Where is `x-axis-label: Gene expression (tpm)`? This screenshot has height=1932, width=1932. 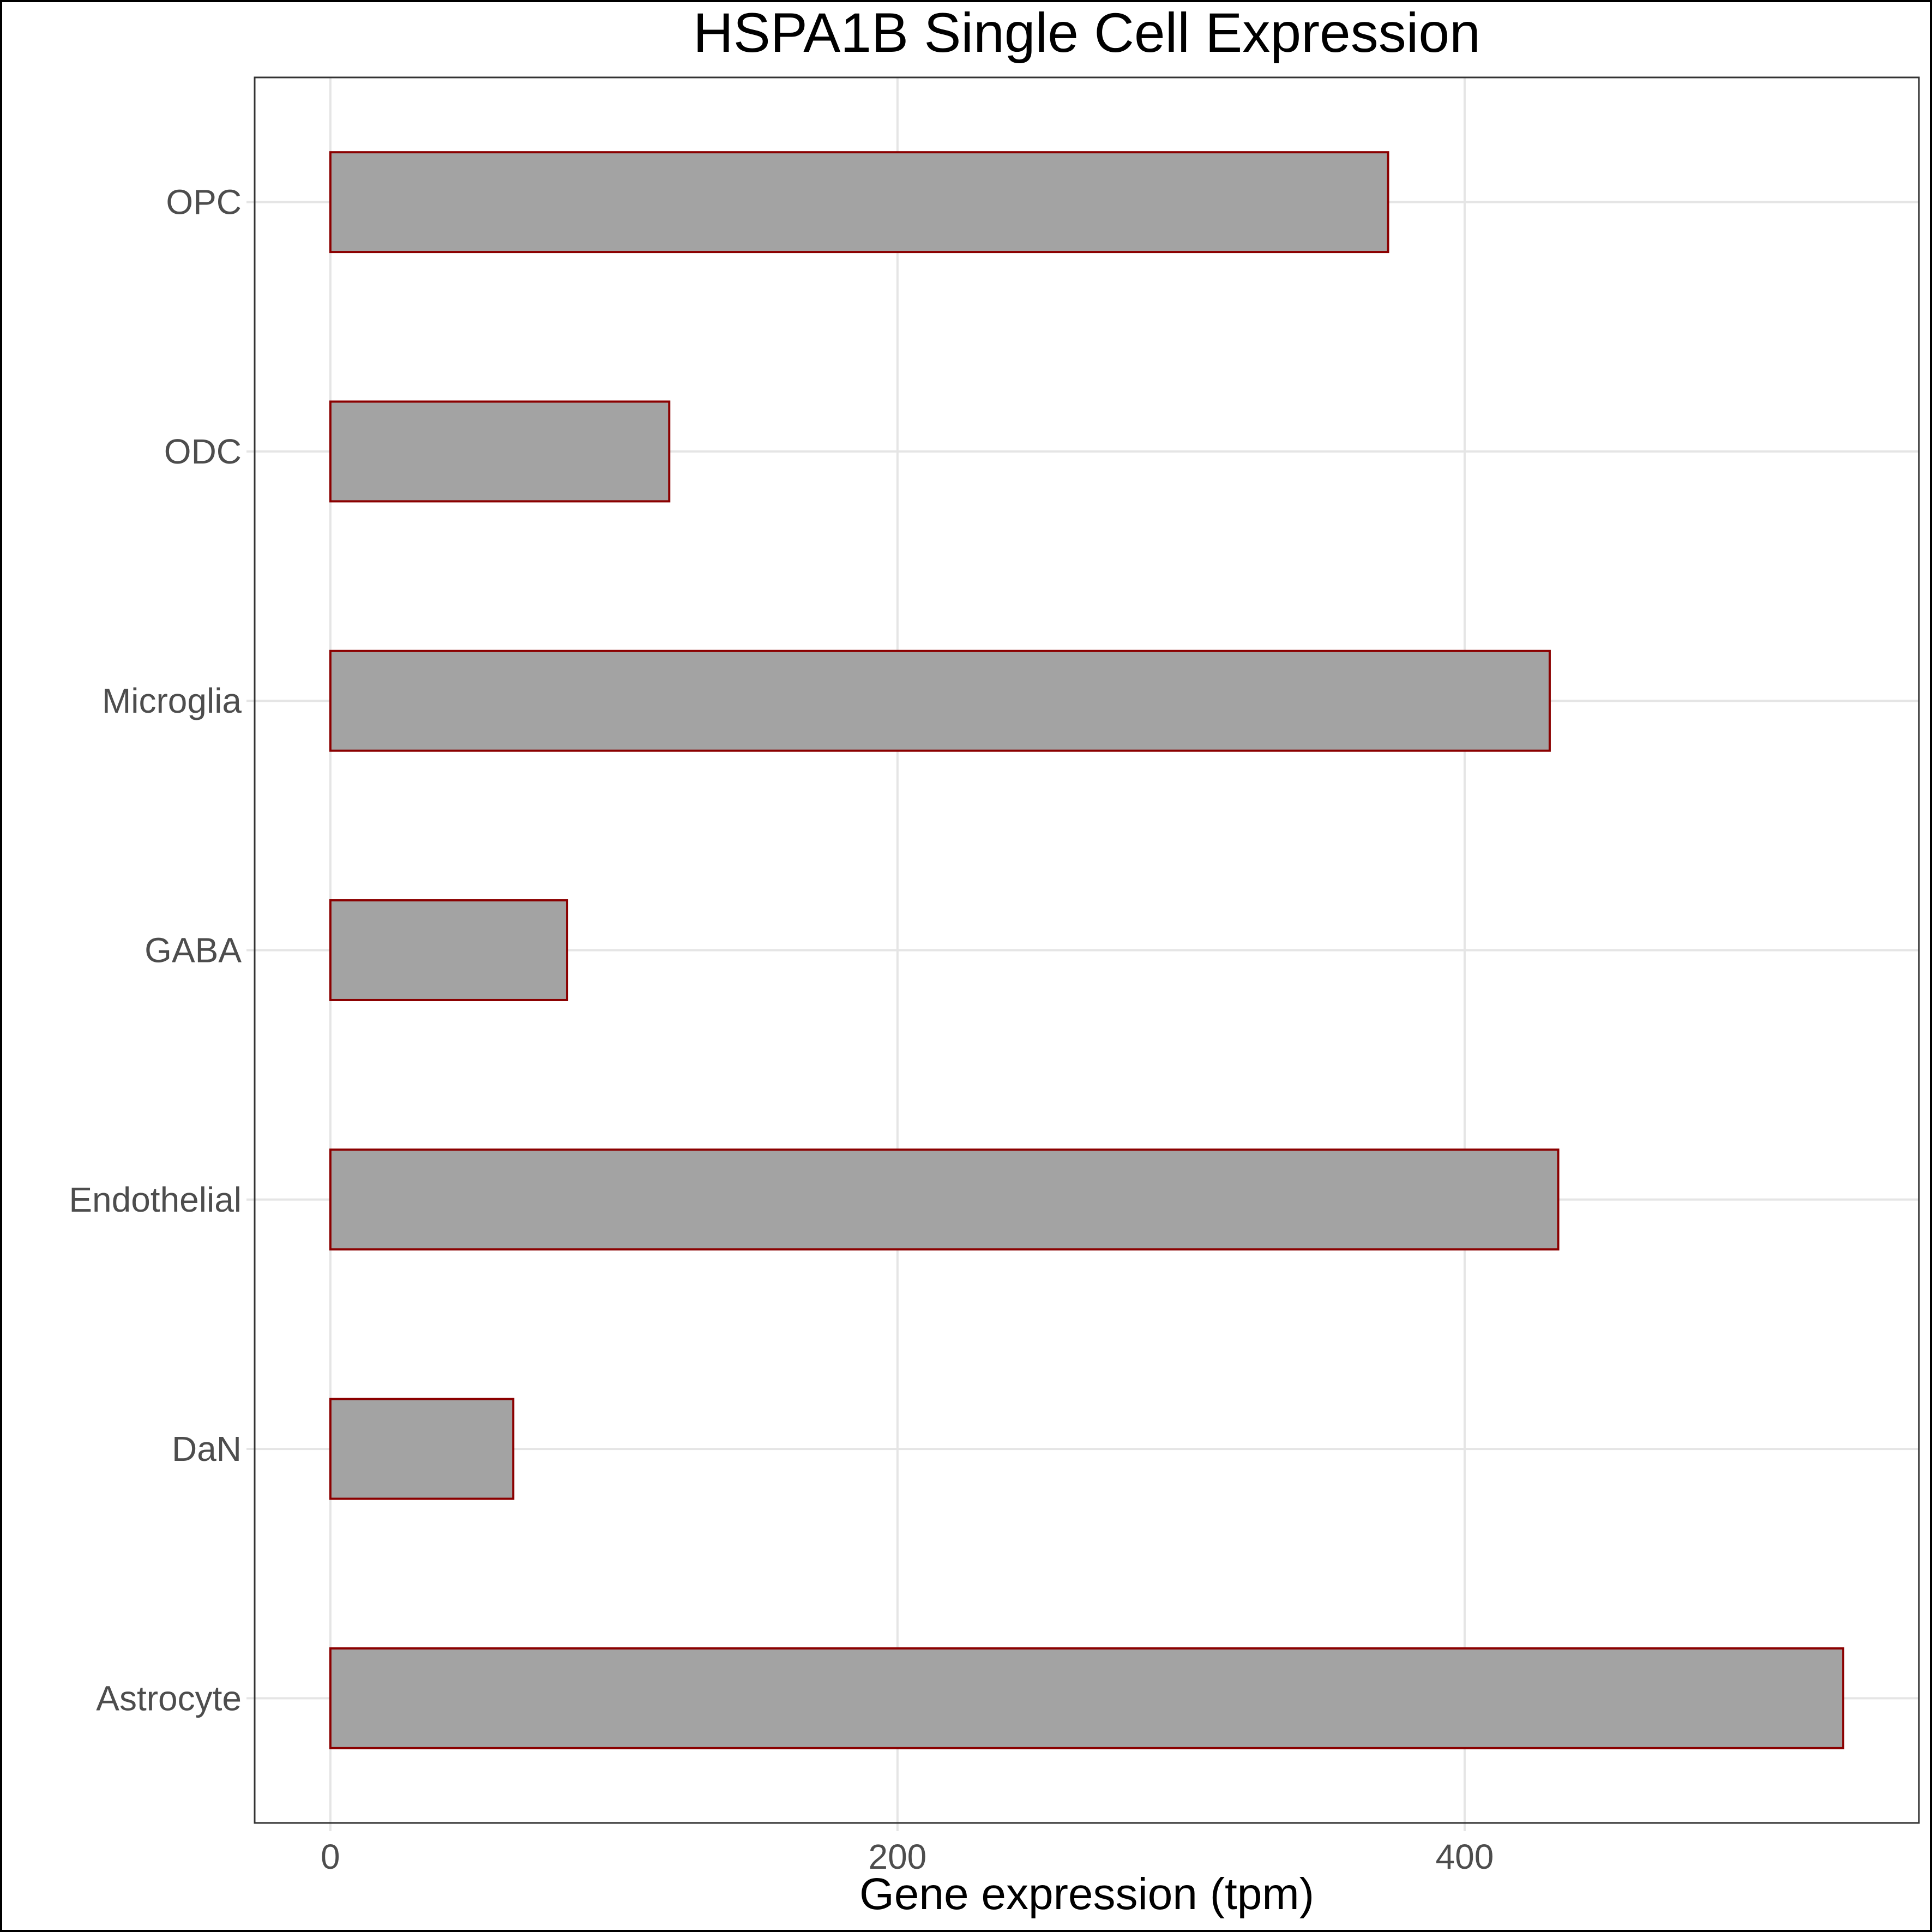
x-axis-label: Gene expression (tpm) is located at coordinates (1086, 1894).